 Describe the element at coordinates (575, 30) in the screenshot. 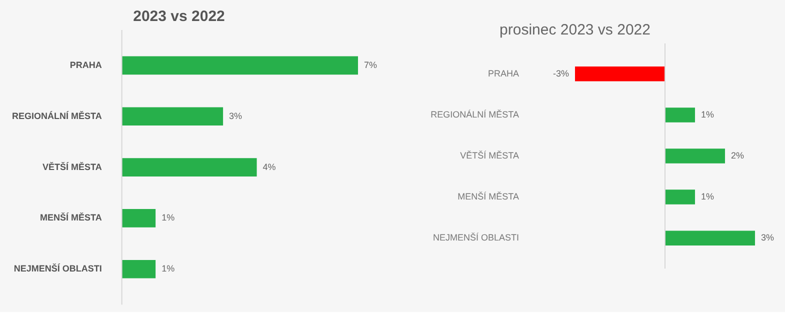

I see `chart-title: prosinec 2023 vs 2022` at that location.